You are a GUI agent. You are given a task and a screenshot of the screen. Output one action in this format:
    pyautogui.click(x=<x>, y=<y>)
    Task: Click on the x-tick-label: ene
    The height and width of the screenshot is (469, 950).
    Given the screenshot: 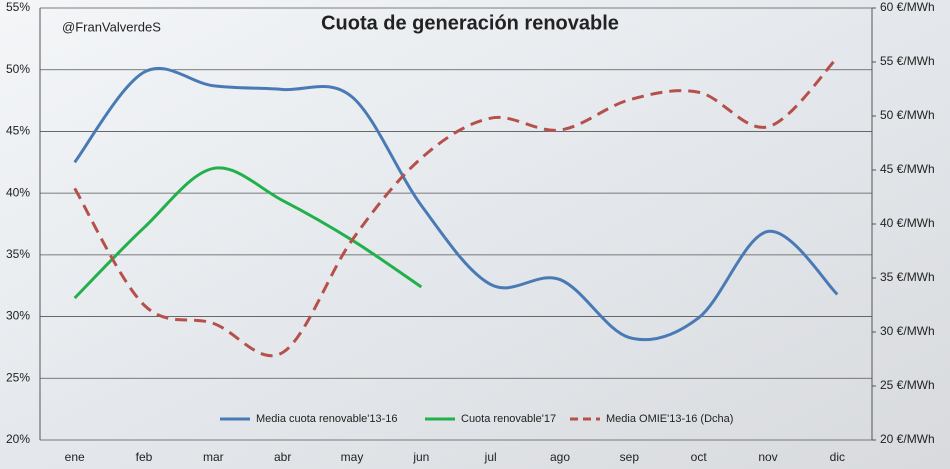 What is the action you would take?
    pyautogui.click(x=75, y=457)
    